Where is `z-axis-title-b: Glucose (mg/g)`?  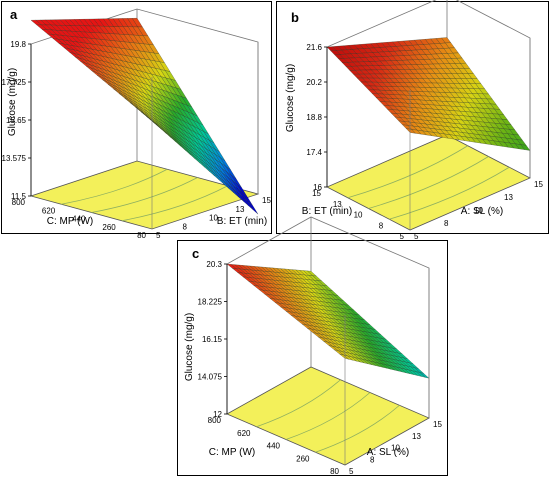
z-axis-title-b: Glucose (mg/g) is located at coordinates (290, 98).